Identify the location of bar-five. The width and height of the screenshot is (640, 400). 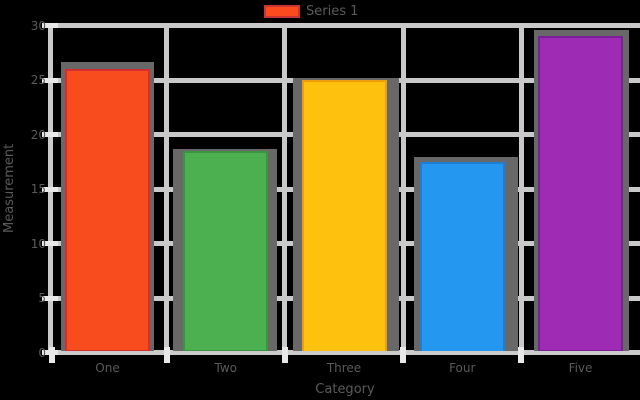
(580, 194).